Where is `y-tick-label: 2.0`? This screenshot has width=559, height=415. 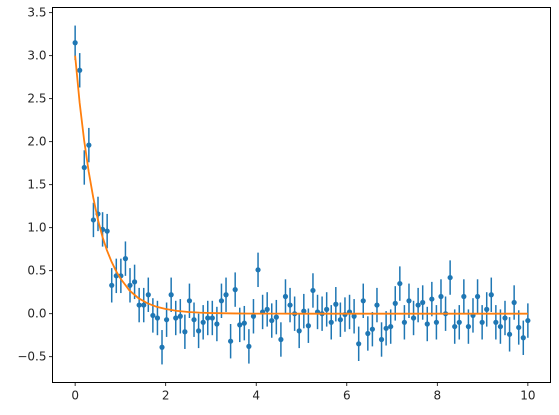 y-tick-label: 2.0 is located at coordinates (36, 142).